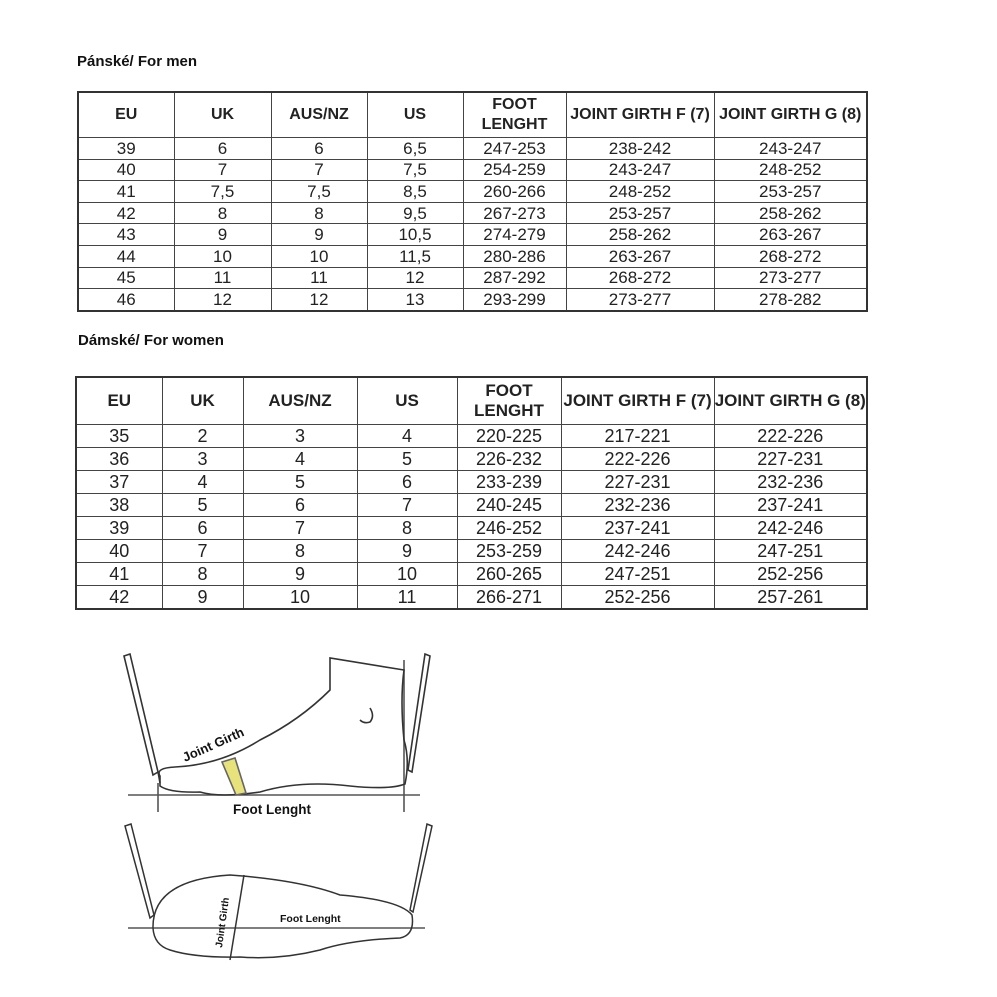  What do you see at coordinates (119, 459) in the screenshot?
I see `table-cell: 36` at bounding box center [119, 459].